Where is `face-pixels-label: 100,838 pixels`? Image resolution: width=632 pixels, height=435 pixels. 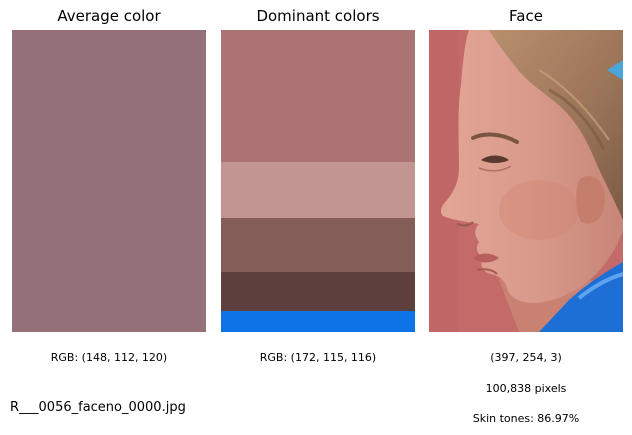
face-pixels-label: 100,838 pixels is located at coordinates (526, 388).